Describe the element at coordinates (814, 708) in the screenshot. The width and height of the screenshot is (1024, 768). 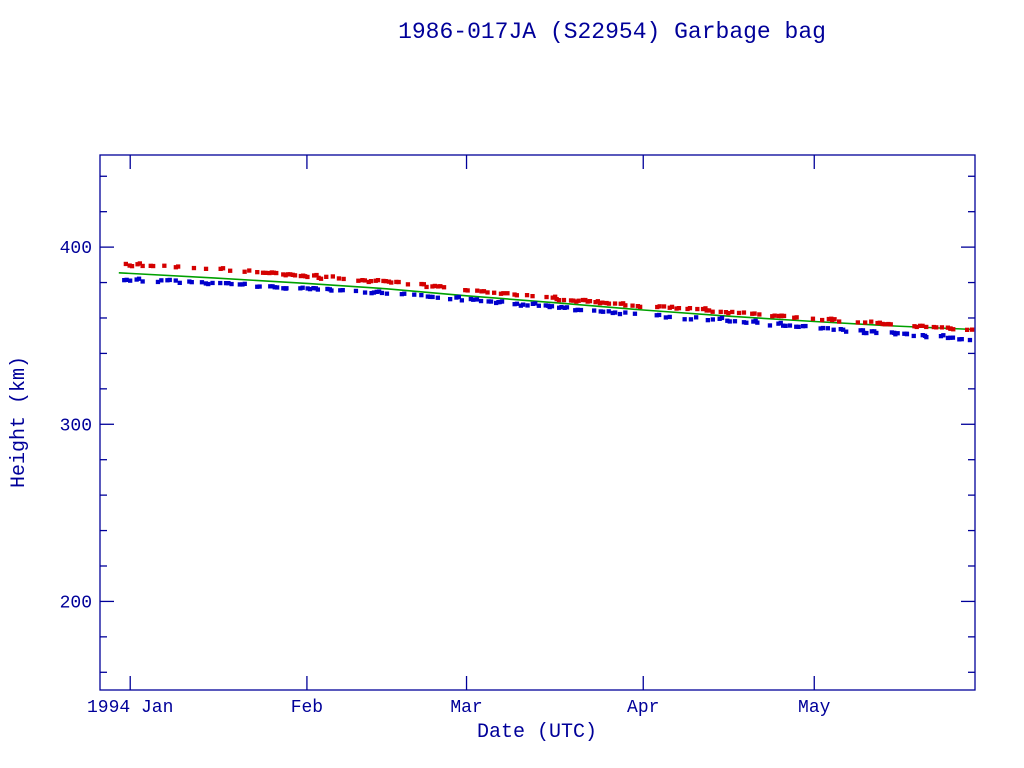
I see `x-tick-label: May` at that location.